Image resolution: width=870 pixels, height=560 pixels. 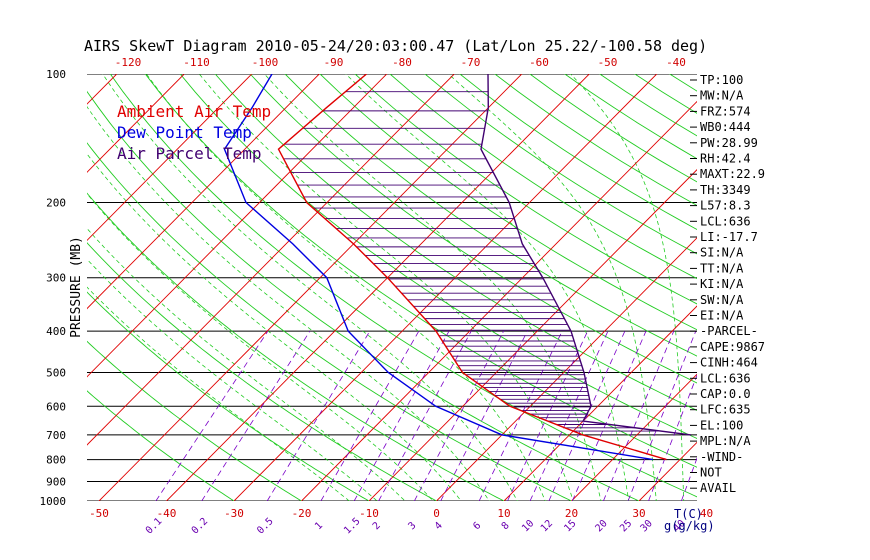 What do you see at coordinates (608, 62) in the screenshot?
I see `top-temp-tick-label: -50` at bounding box center [608, 62].